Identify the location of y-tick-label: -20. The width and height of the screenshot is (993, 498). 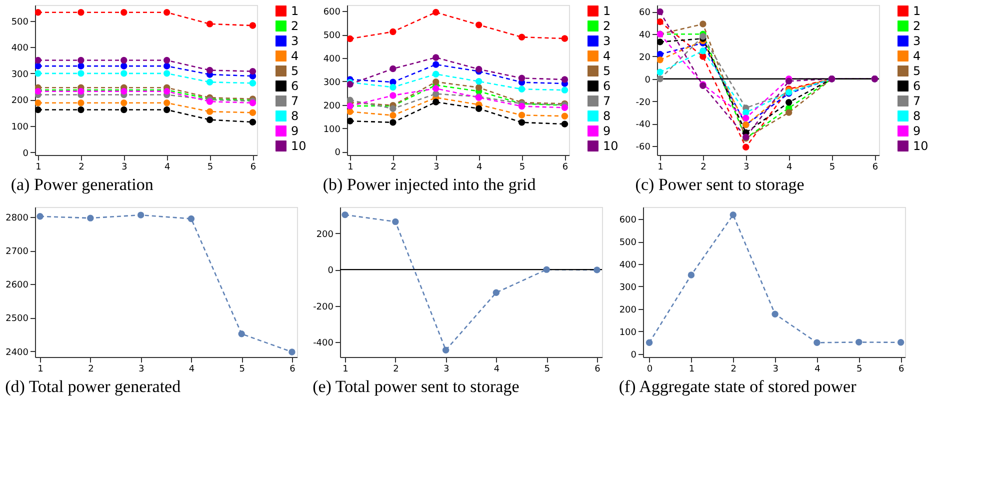
(643, 103).